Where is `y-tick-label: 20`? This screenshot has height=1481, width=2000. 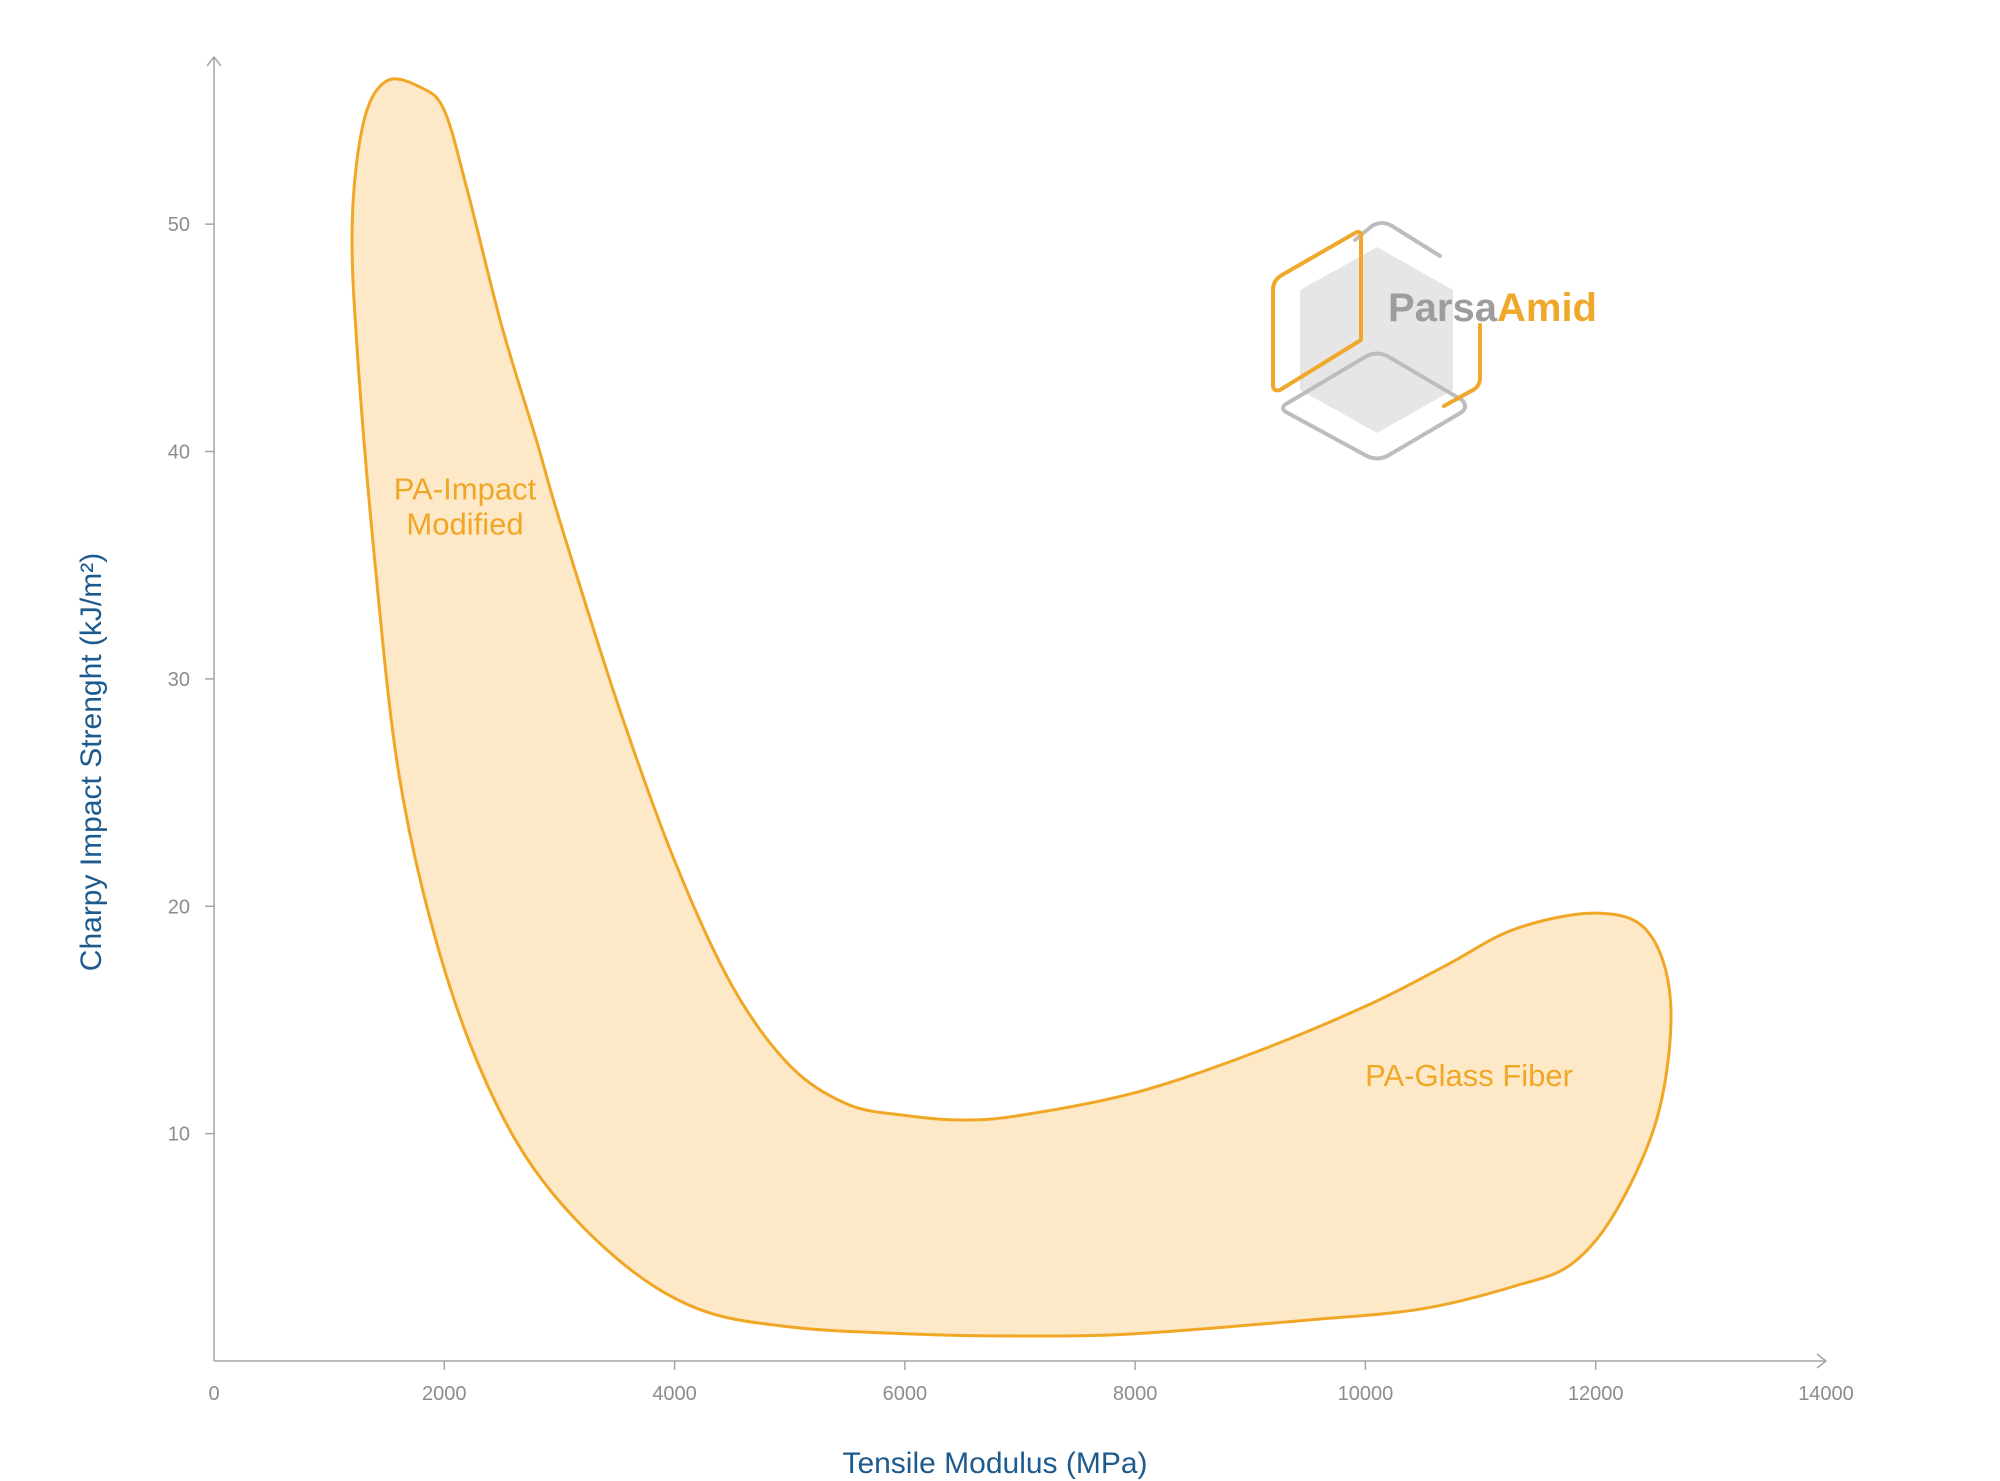 y-tick-label: 20 is located at coordinates (179, 907).